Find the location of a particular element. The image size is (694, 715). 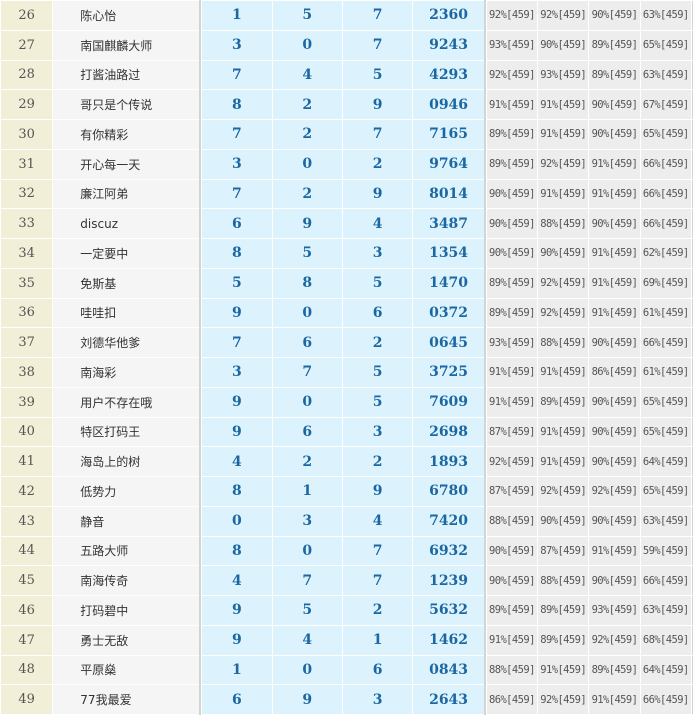

percent-cell: 65%[459] is located at coordinates (665, 432).